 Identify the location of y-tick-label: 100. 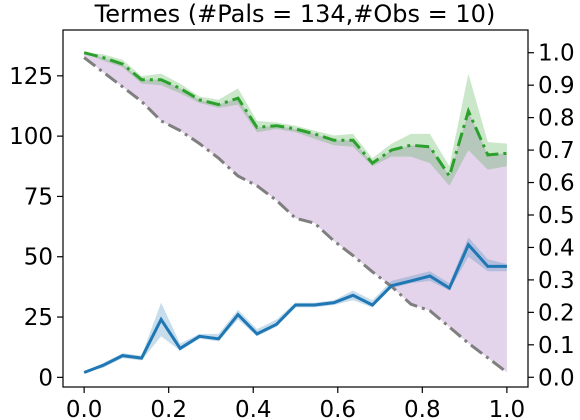
(31, 137).